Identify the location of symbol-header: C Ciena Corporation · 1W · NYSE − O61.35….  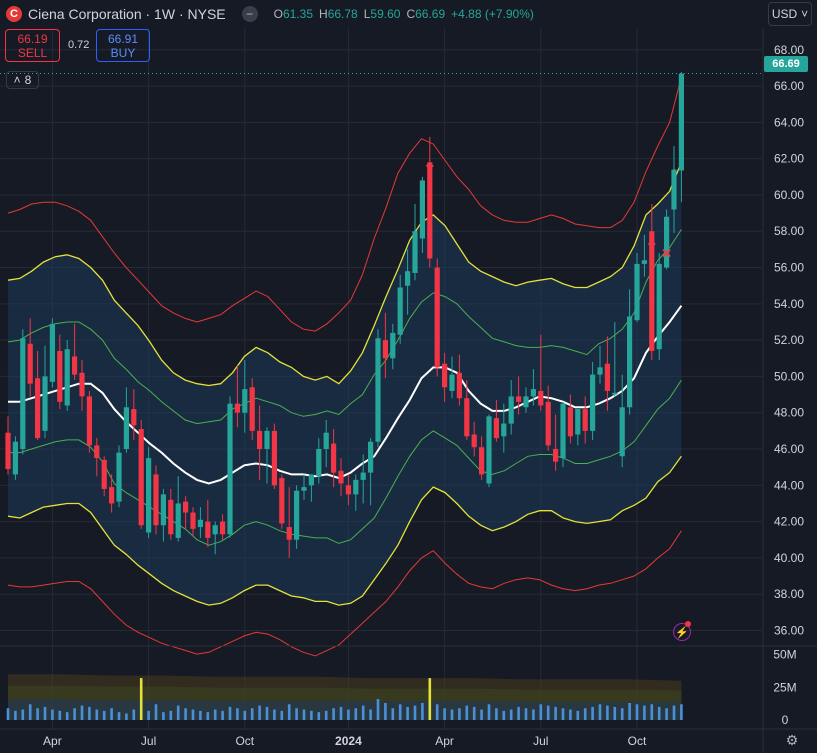
(380, 14).